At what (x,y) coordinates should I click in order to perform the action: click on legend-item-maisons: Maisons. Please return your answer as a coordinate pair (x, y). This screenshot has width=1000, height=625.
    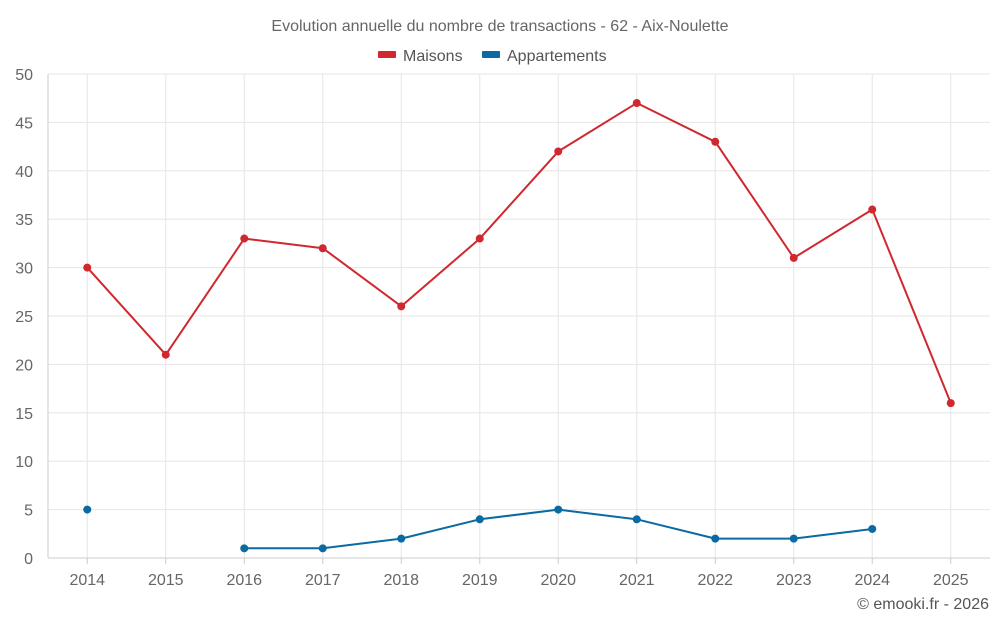
    Looking at the image, I should click on (420, 56).